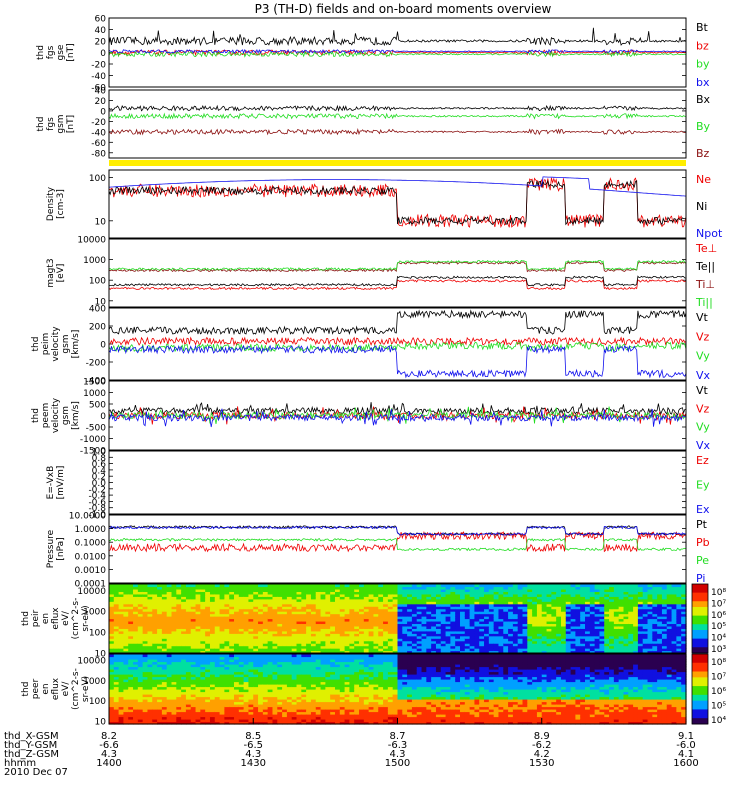 This screenshot has width=750, height=800. What do you see at coordinates (700, 640) in the screenshot?
I see `colorbar-segment` at bounding box center [700, 640].